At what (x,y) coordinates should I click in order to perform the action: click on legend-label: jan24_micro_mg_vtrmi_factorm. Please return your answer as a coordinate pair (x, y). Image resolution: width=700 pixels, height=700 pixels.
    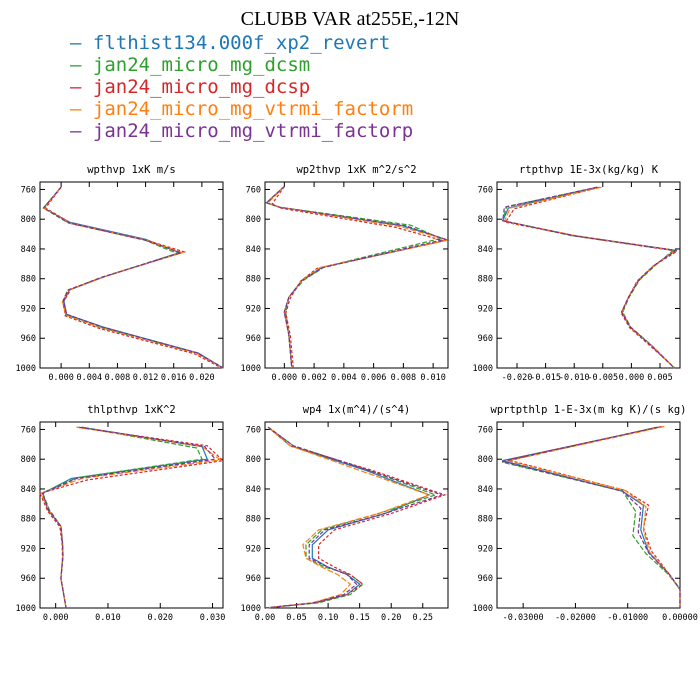
    Looking at the image, I should click on (253, 109).